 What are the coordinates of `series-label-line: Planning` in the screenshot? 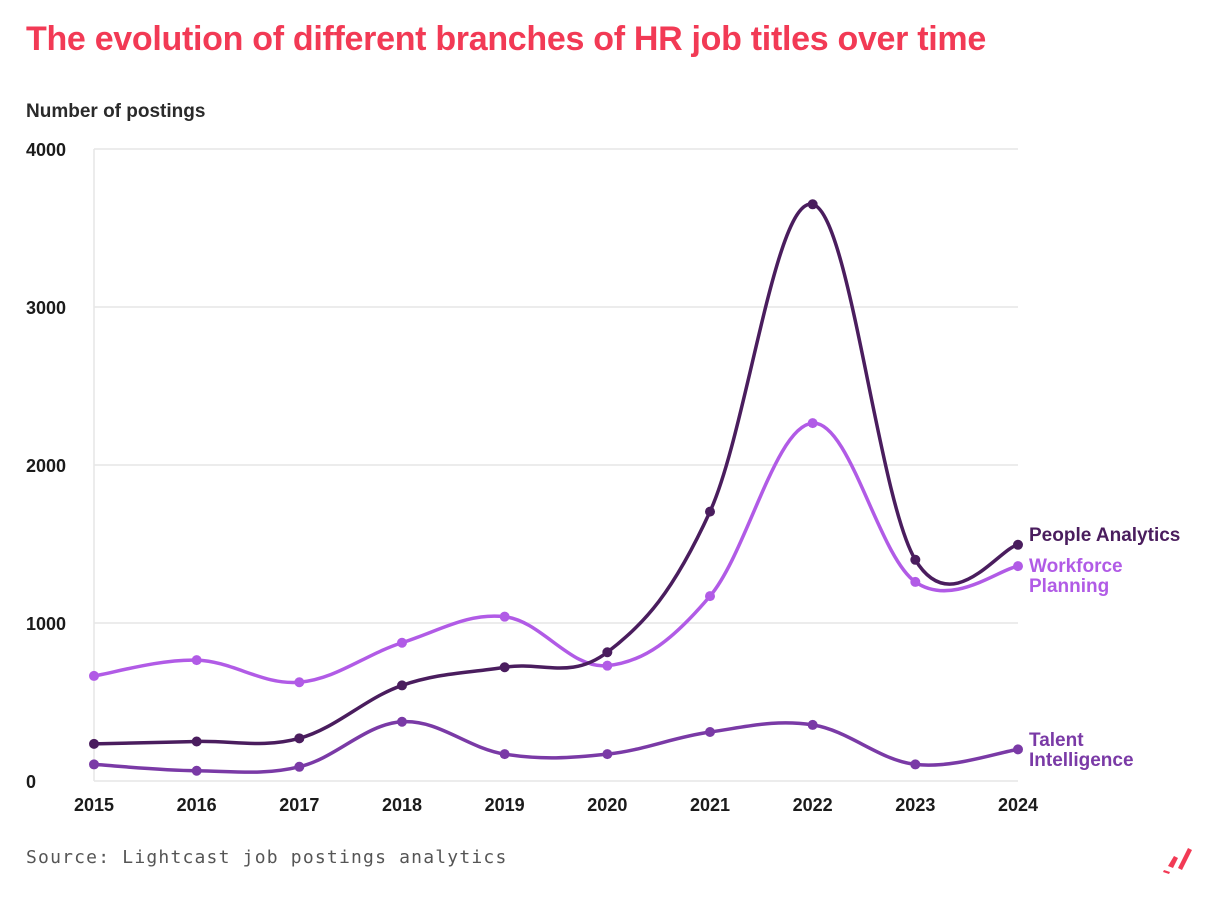 It's located at (1069, 586).